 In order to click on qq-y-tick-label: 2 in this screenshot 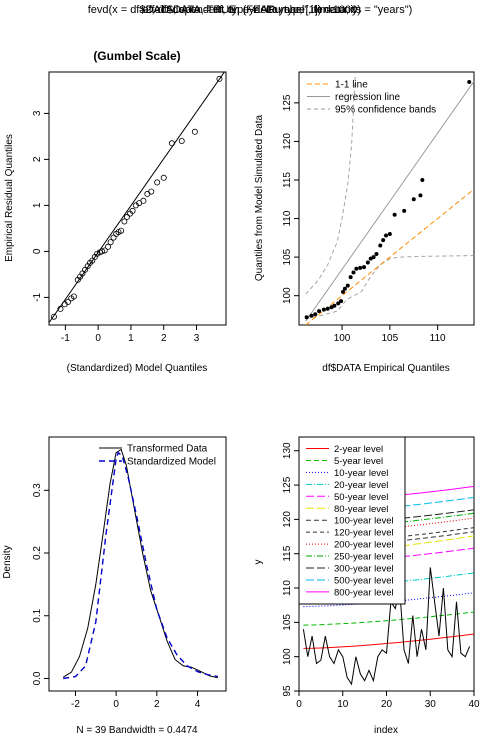, I will do `click(37, 159)`.